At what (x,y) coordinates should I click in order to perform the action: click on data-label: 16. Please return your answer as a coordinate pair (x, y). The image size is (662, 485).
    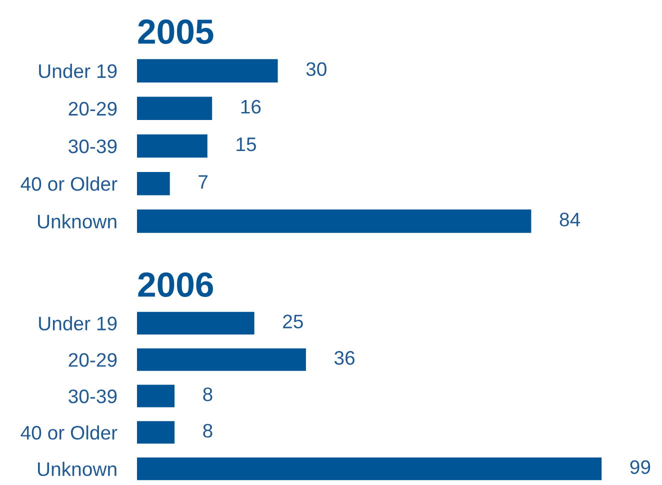
    Looking at the image, I should click on (251, 107).